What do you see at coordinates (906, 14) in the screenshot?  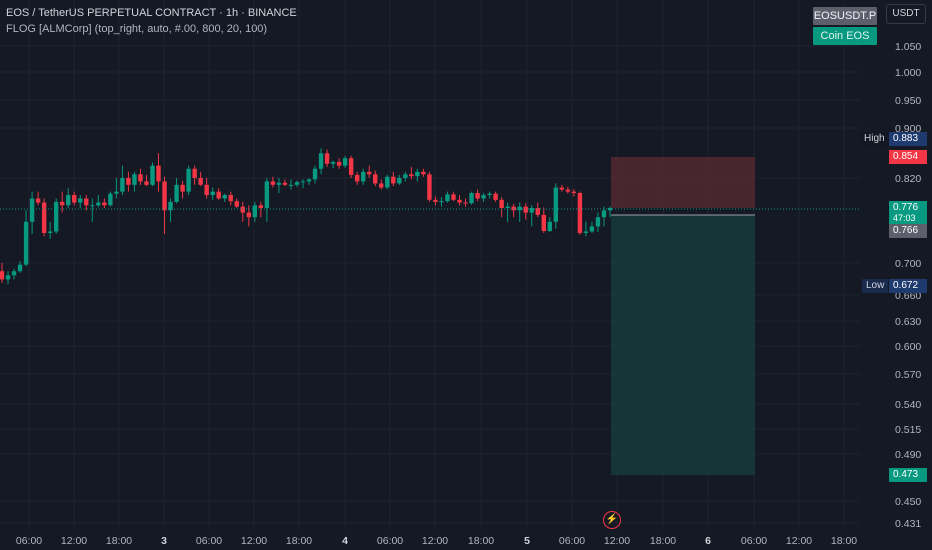 I see `currency-button: USDT` at bounding box center [906, 14].